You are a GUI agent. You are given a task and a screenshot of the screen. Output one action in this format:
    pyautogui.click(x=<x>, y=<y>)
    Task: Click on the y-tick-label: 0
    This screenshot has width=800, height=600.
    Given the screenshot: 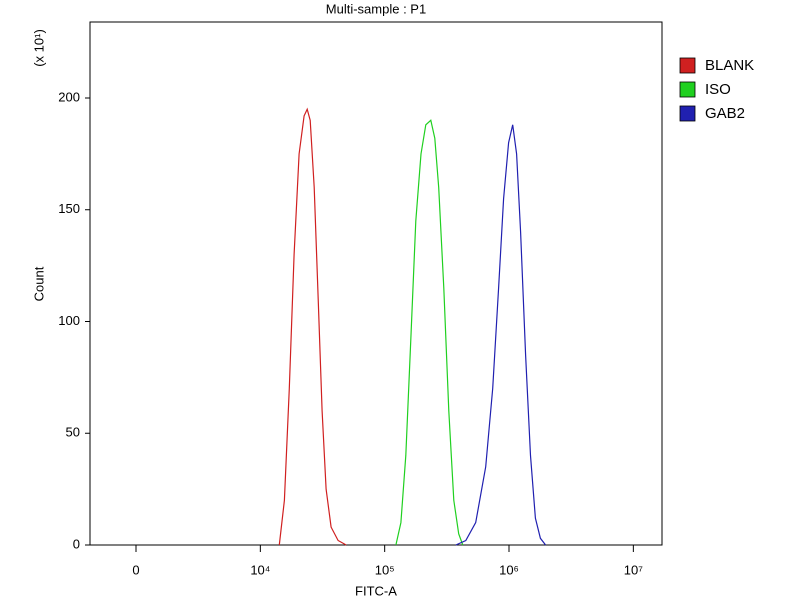 What is the action you would take?
    pyautogui.click(x=76, y=543)
    